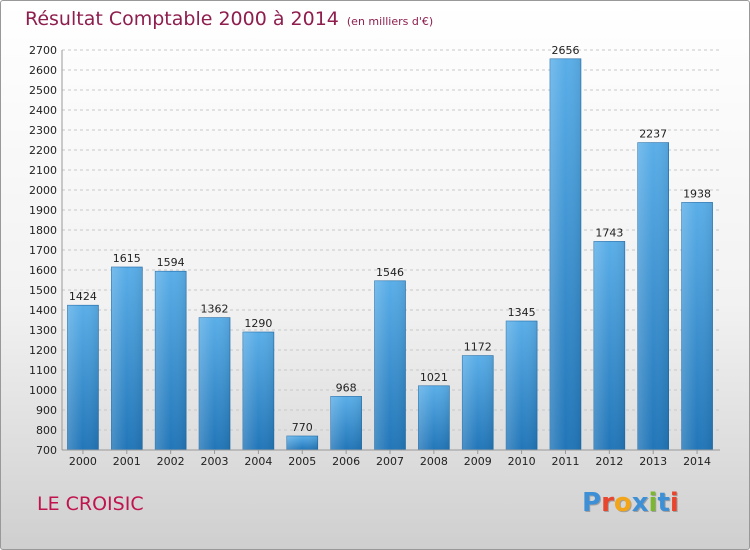 This screenshot has width=750, height=550. I want to click on y-tick-label: 2700, so click(43, 50).